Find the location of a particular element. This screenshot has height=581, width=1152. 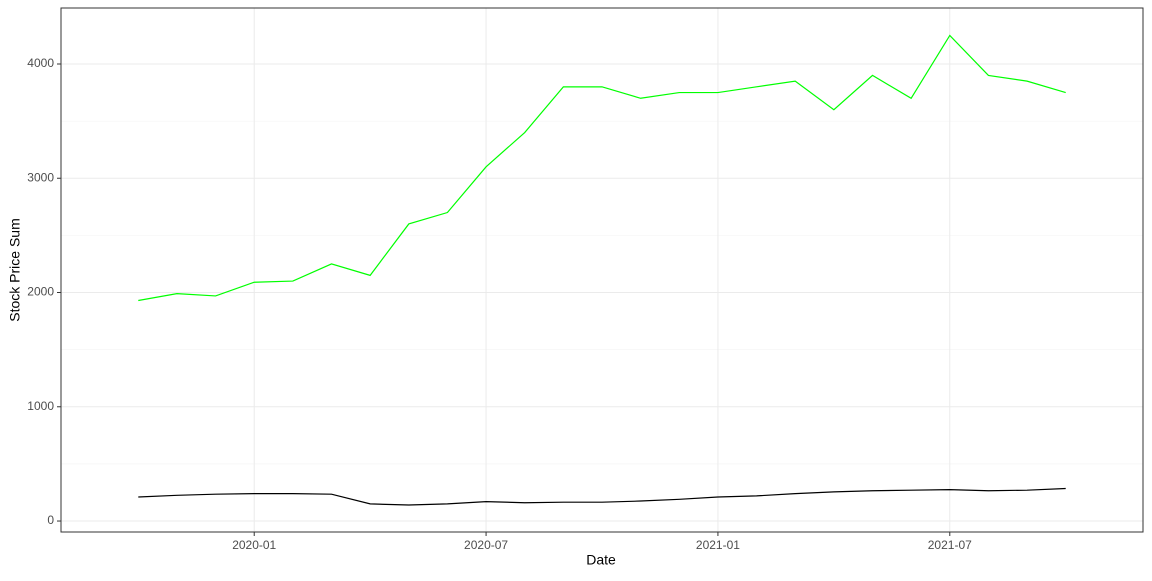

y-tick-label: 0 is located at coordinates (50, 520).